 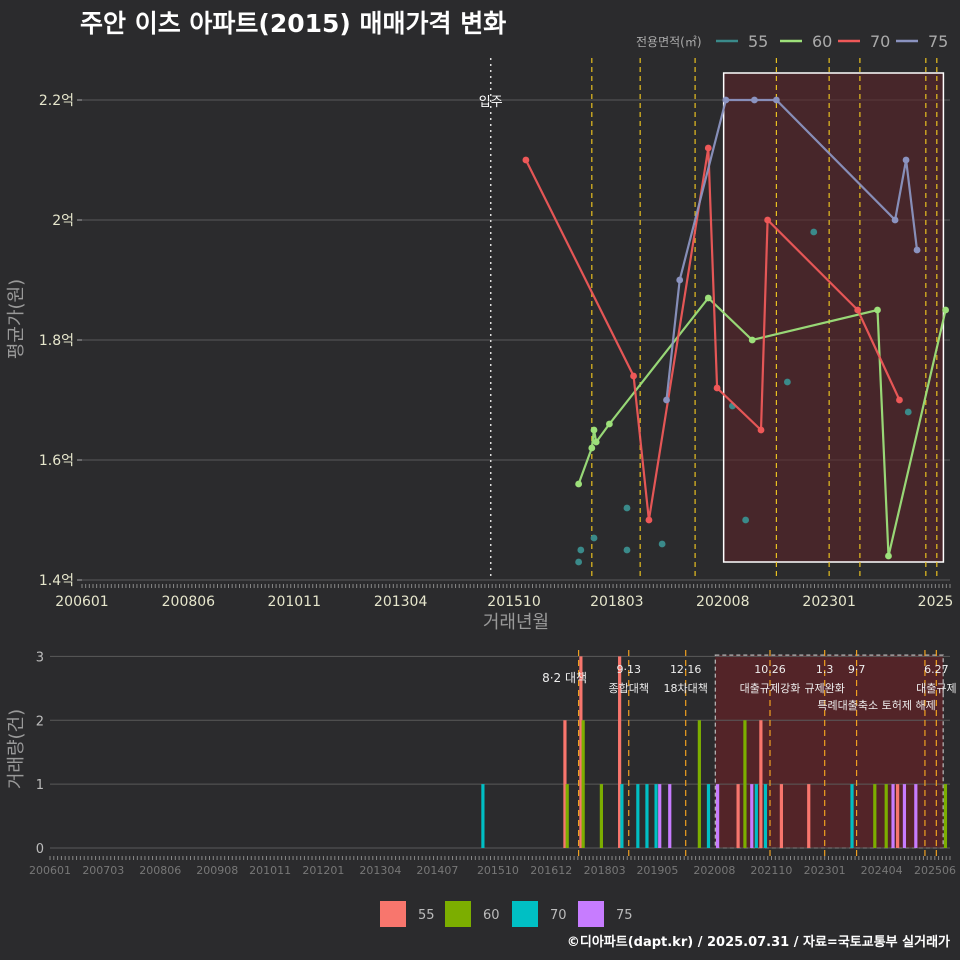 What do you see at coordinates (40, 657) in the screenshot?
I see `y-tick-label: 3` at bounding box center [40, 657].